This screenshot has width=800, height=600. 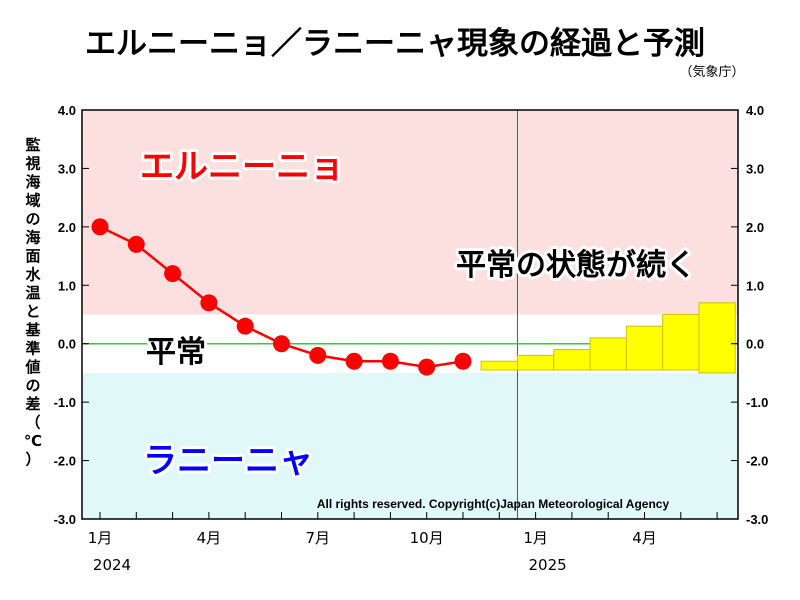 I want to click on y-axis-label-glyph: 値, so click(x=32, y=367).